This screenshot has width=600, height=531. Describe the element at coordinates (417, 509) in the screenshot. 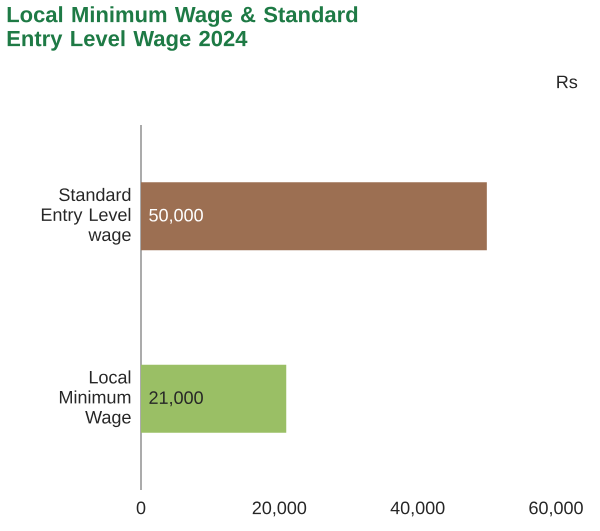

I see `x-tick-label: 40,000` at that location.